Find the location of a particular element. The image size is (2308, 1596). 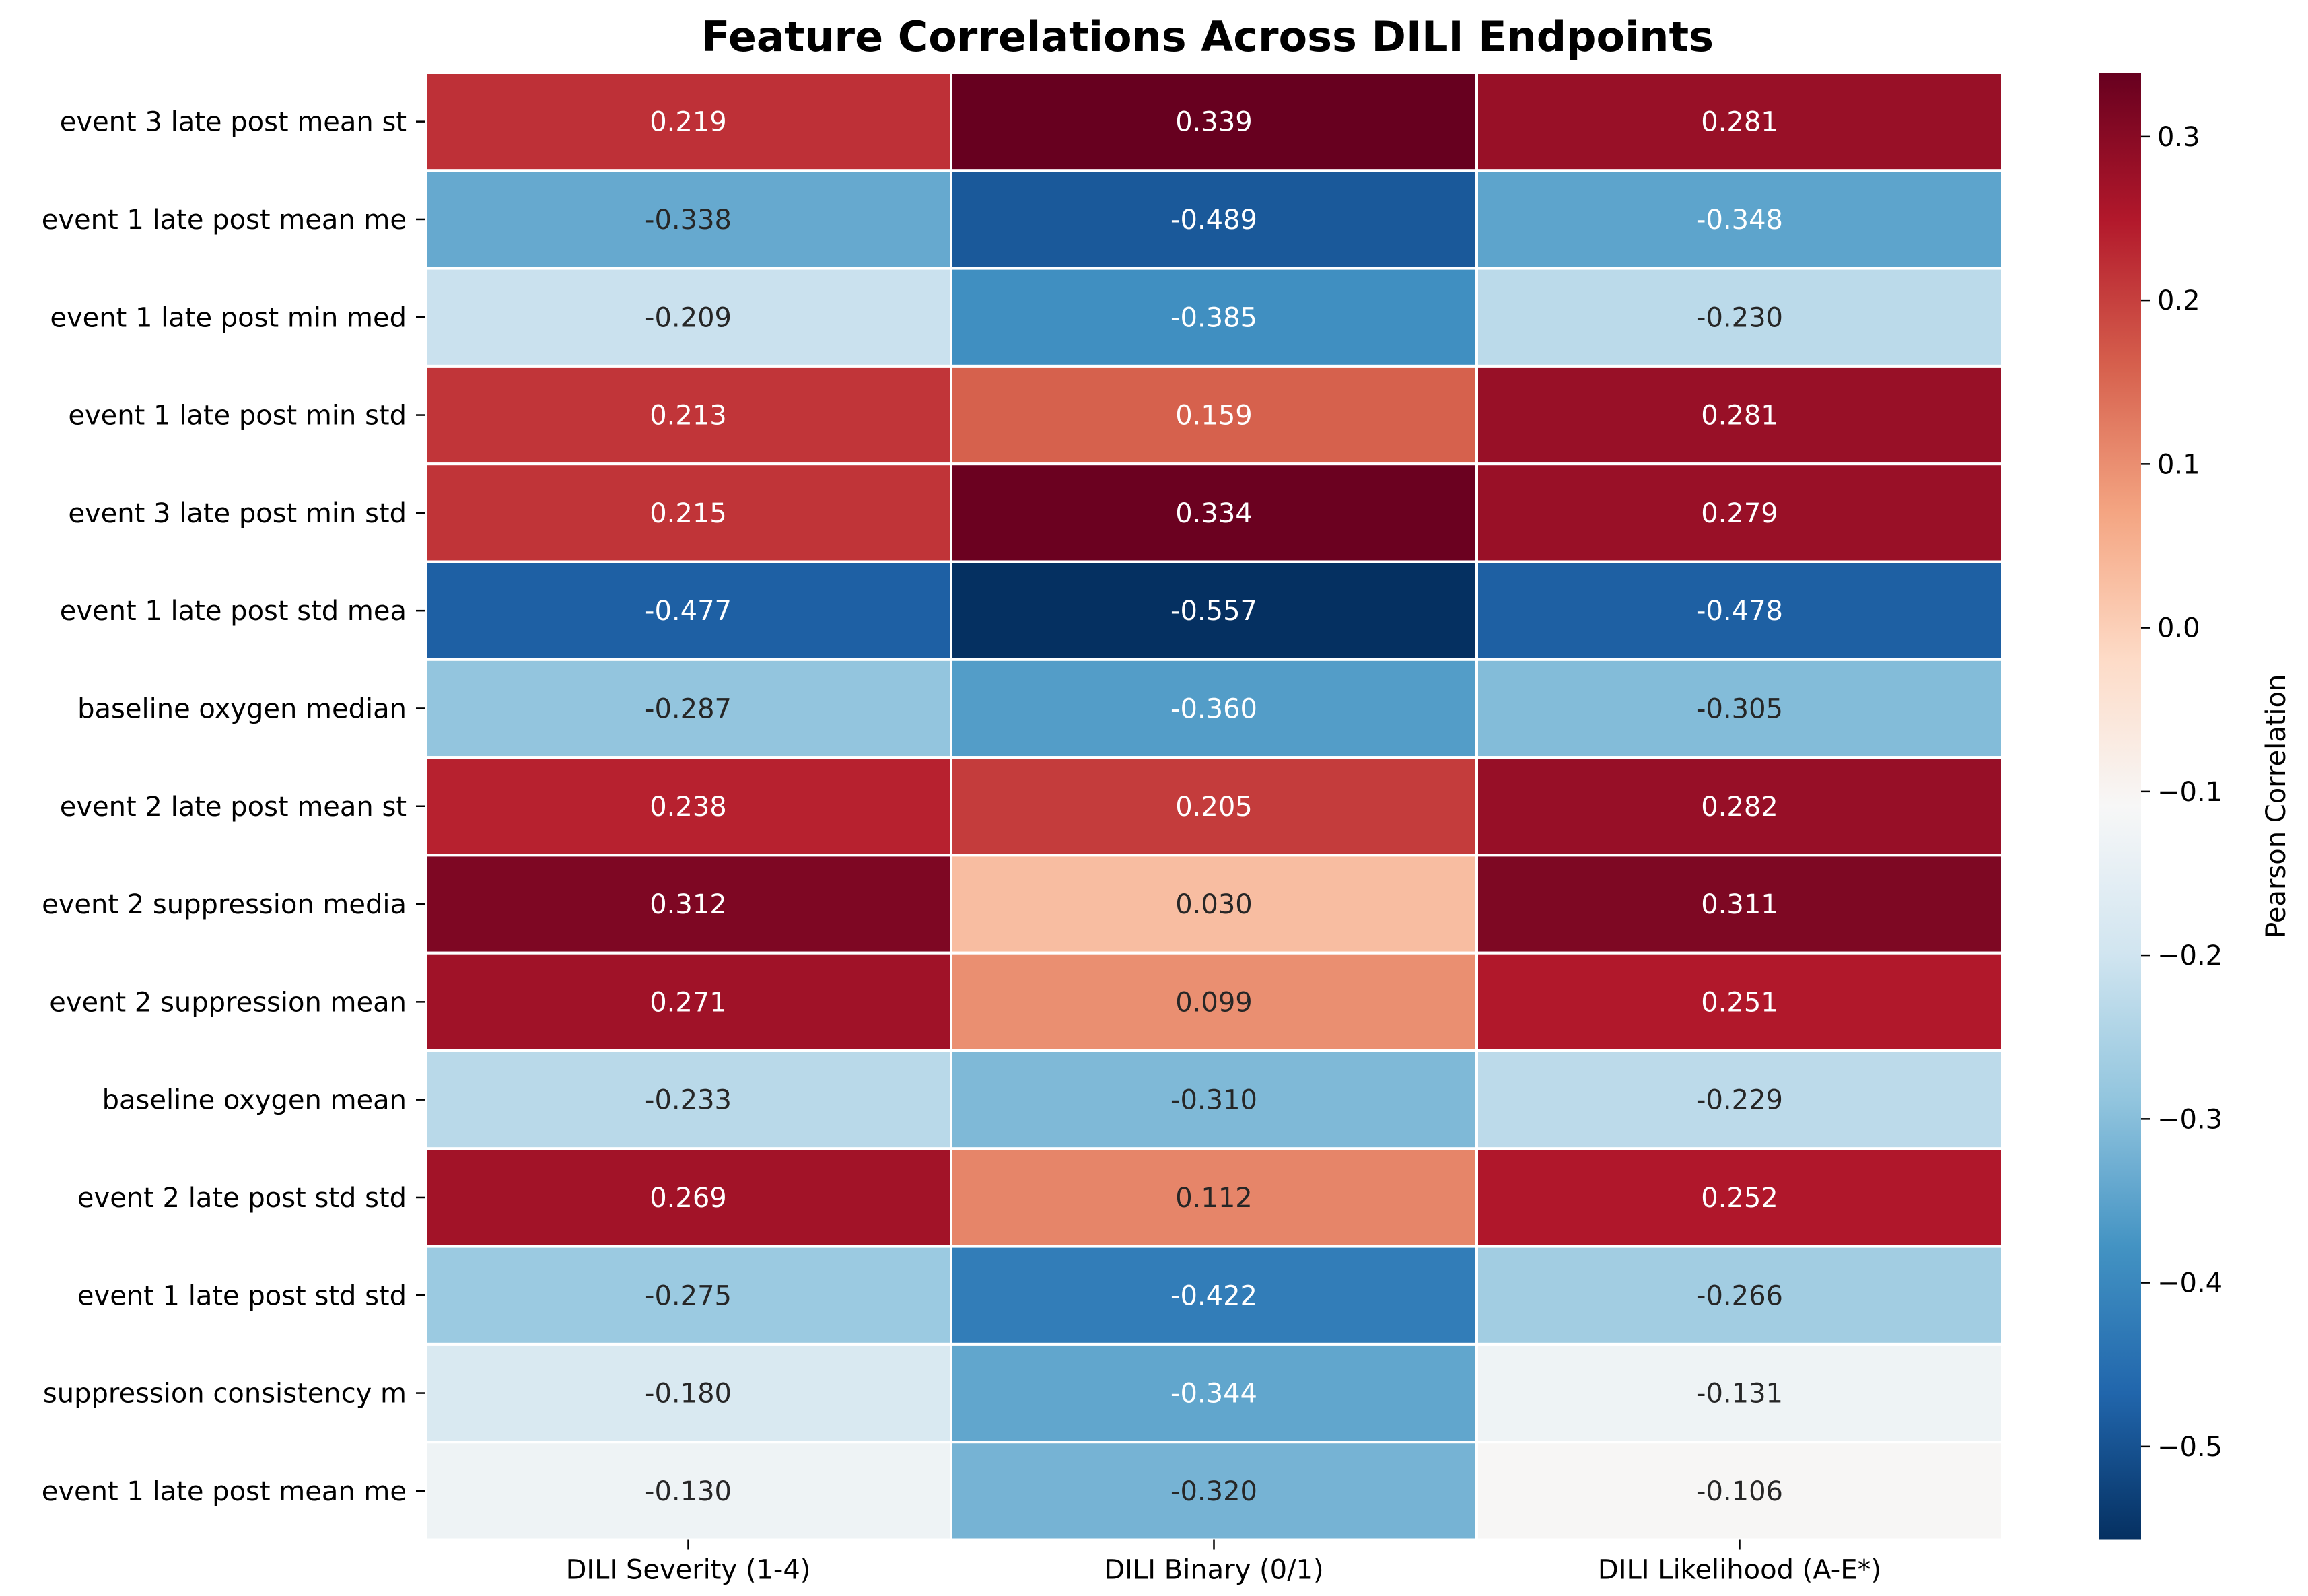

cell-value-label: -0.478 is located at coordinates (1739, 612).